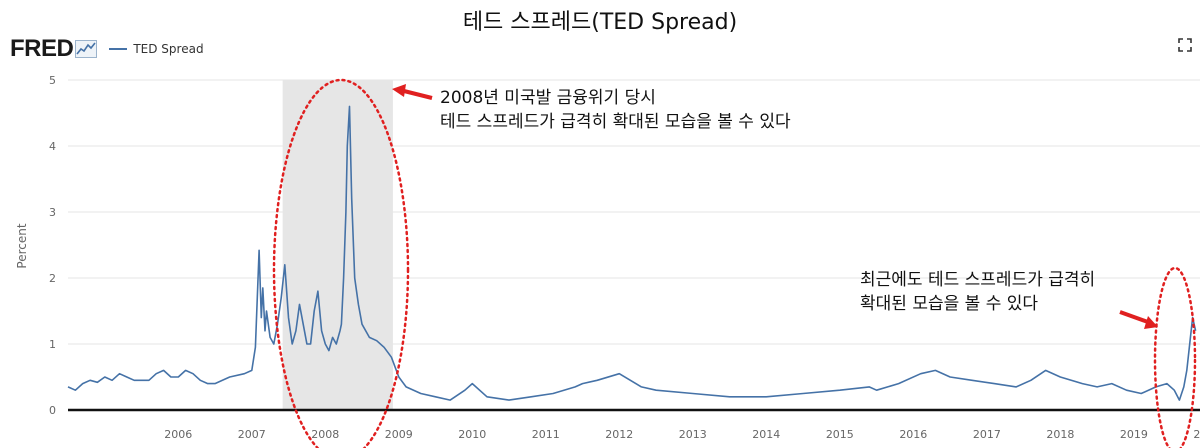  I want to click on x-tick-label: 2007, so click(252, 434).